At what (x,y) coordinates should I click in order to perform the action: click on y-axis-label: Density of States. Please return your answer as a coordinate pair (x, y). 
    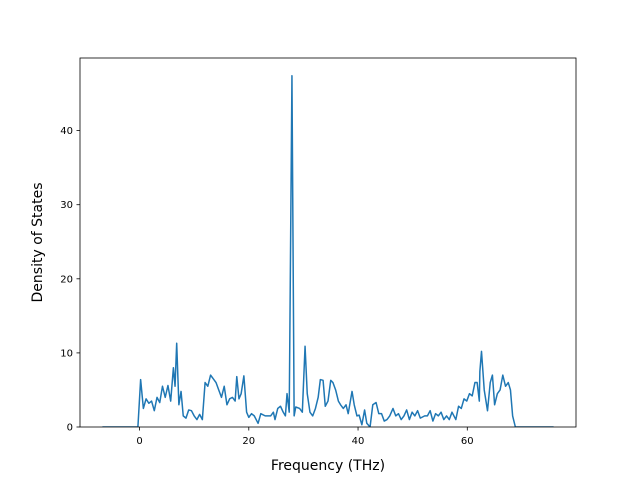
    Looking at the image, I should click on (38, 243).